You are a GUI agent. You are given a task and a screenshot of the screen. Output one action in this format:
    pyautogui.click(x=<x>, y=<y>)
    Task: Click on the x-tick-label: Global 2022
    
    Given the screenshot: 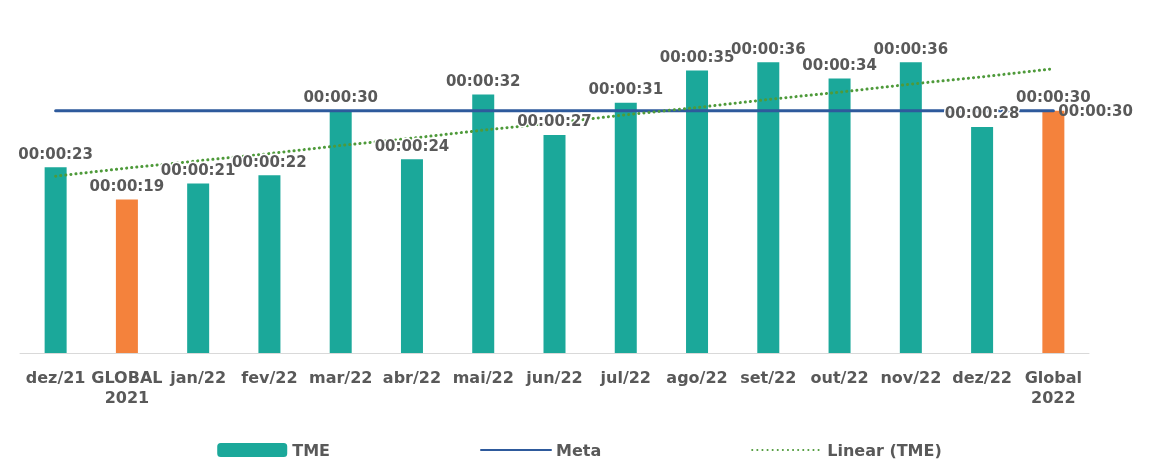 What is the action you would take?
    pyautogui.click(x=1053, y=387)
    